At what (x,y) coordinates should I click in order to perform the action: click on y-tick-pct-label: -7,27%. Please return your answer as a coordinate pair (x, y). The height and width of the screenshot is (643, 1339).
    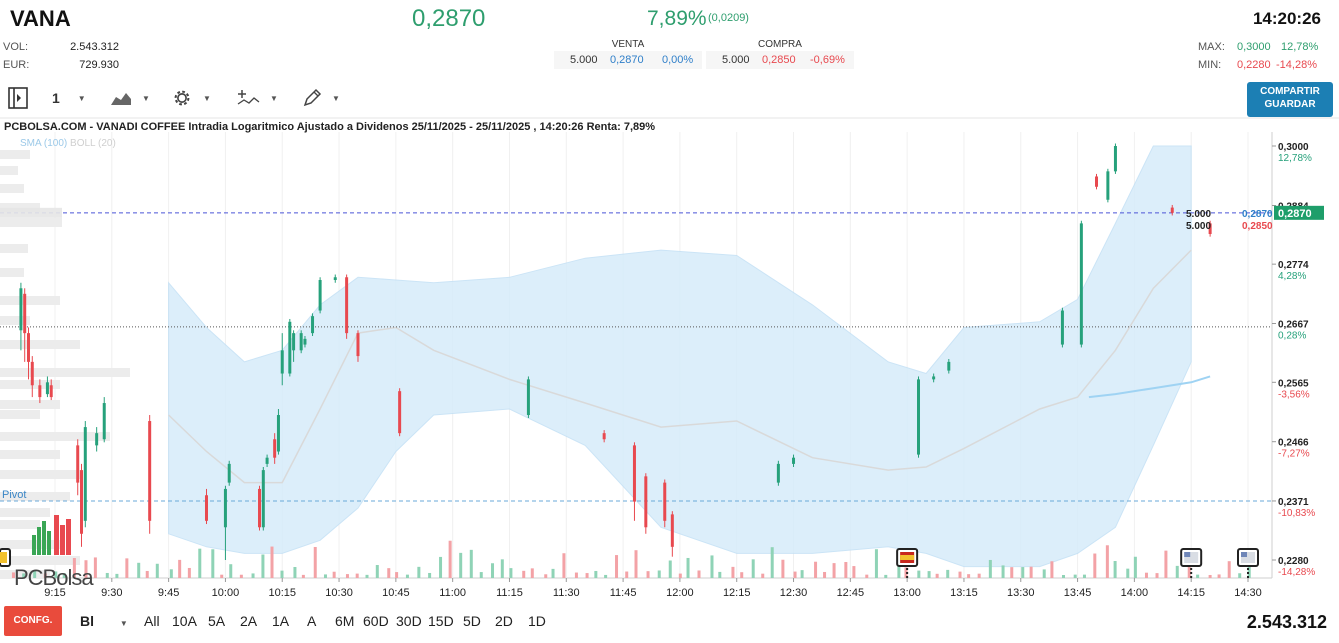
    Looking at the image, I should click on (1294, 454).